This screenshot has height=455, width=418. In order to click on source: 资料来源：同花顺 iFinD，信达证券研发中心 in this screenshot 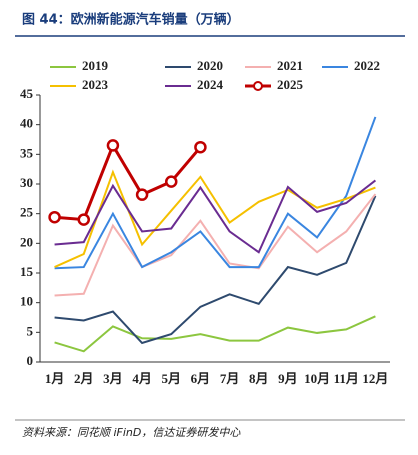, I will do `click(131, 432)`.